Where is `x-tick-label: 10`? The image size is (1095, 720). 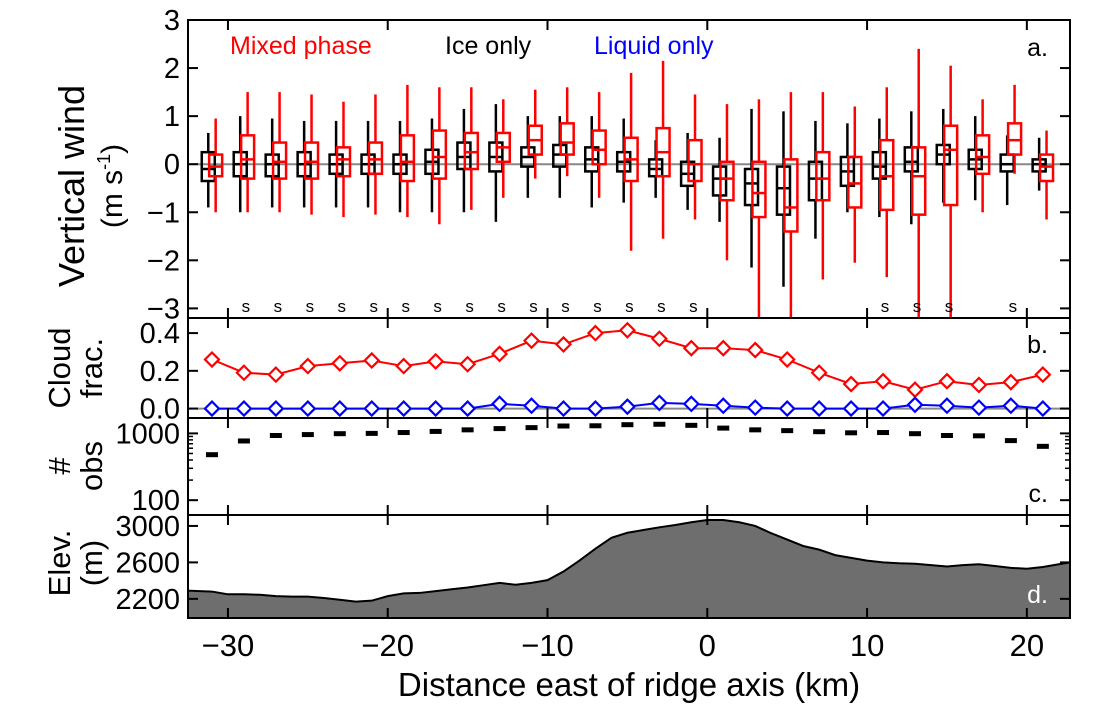 x-tick-label: 10 is located at coordinates (867, 645).